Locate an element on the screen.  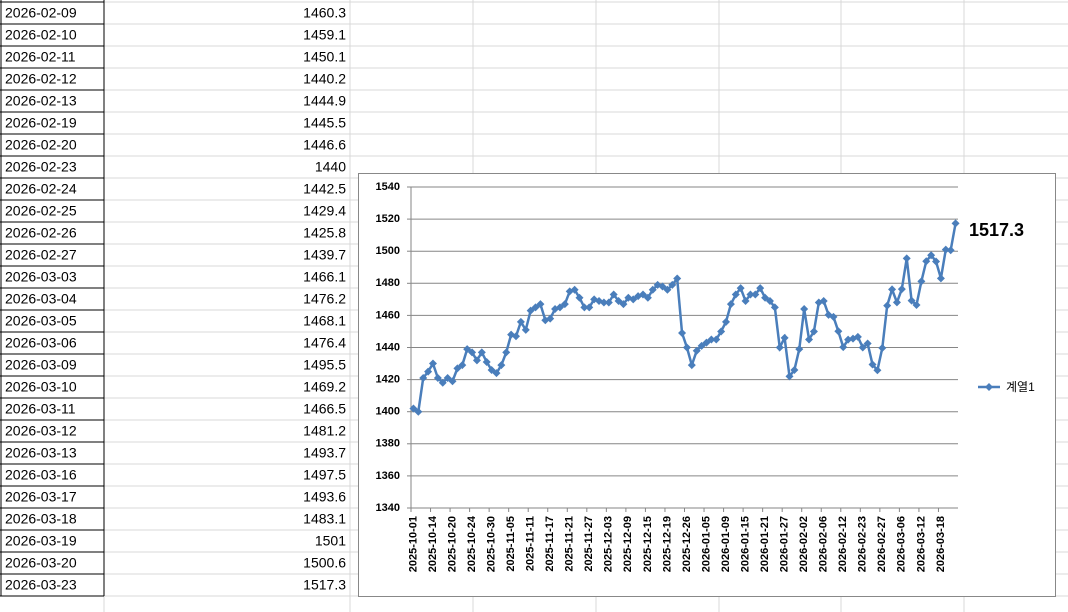
date-cell: 2026-03-05 is located at coordinates (41, 321).